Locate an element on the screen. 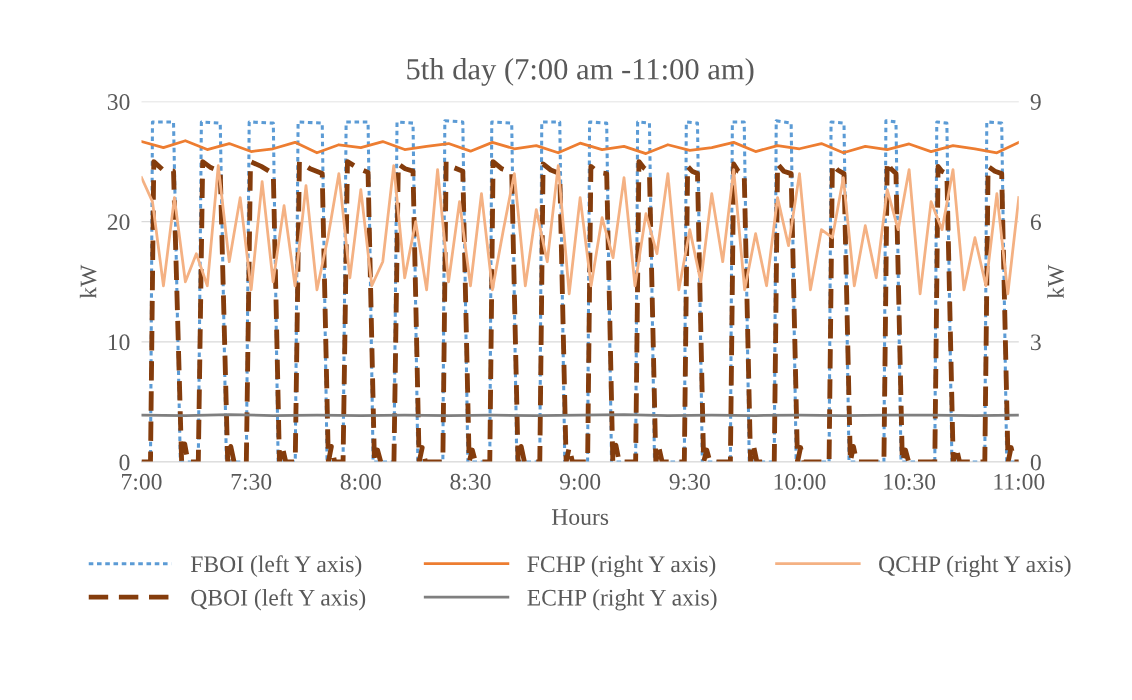  chart-title: 5th day (7:00 am -11:00 am) is located at coordinates (580, 72).